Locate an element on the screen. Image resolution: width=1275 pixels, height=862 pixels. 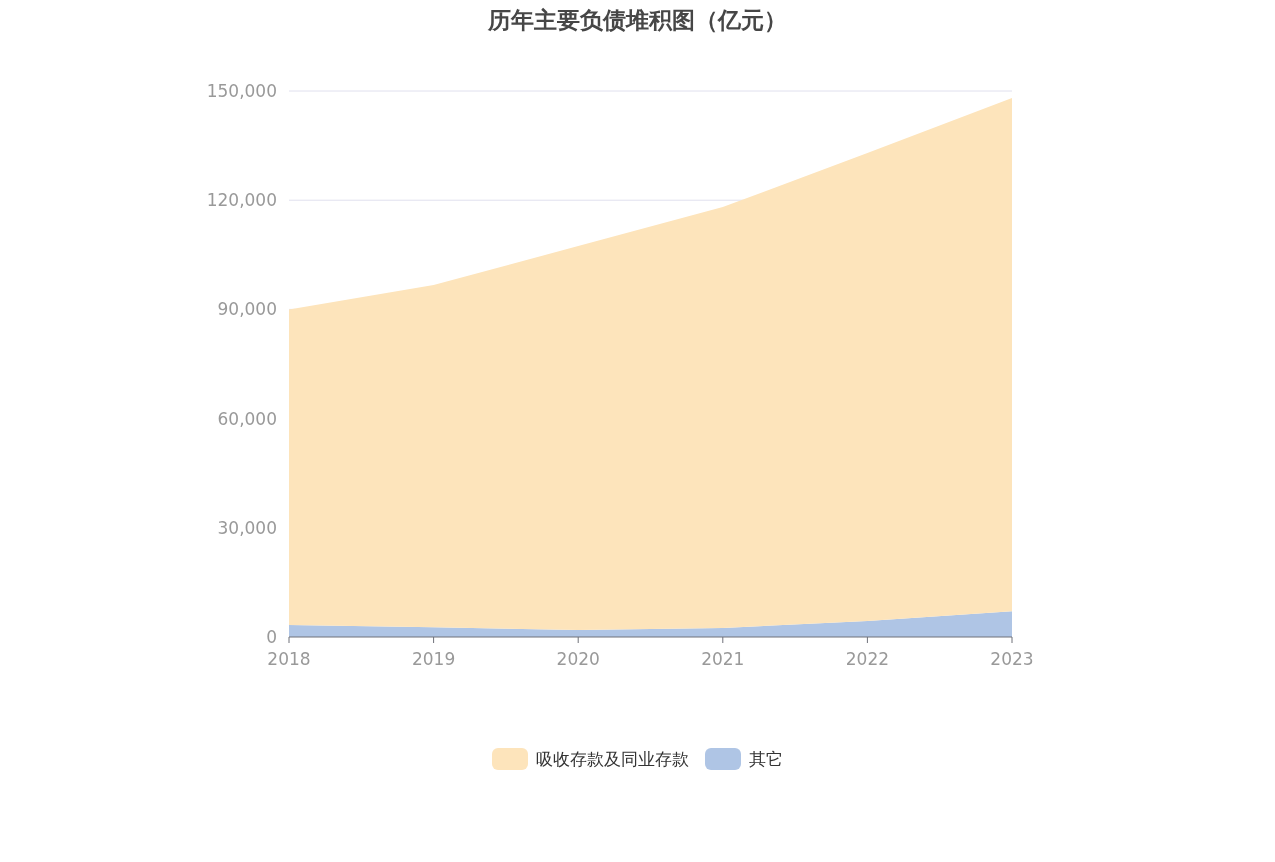
y-tick-label: 30,000 is located at coordinates (247, 527).